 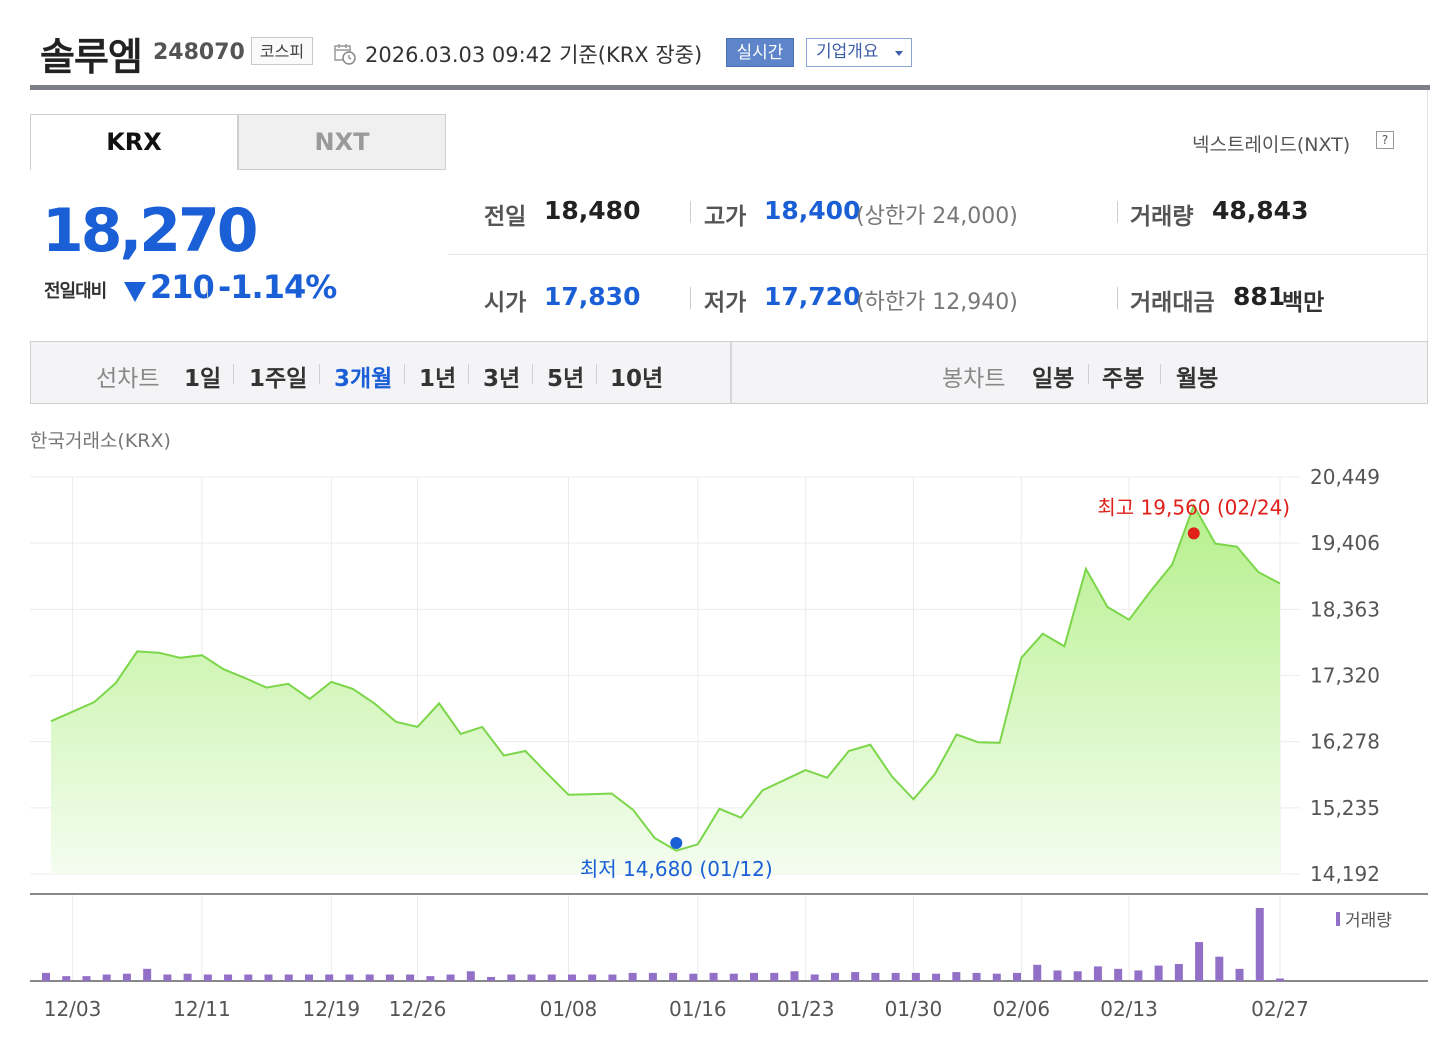 What do you see at coordinates (345, 54) in the screenshot?
I see `calendar-clock-icon` at bounding box center [345, 54].